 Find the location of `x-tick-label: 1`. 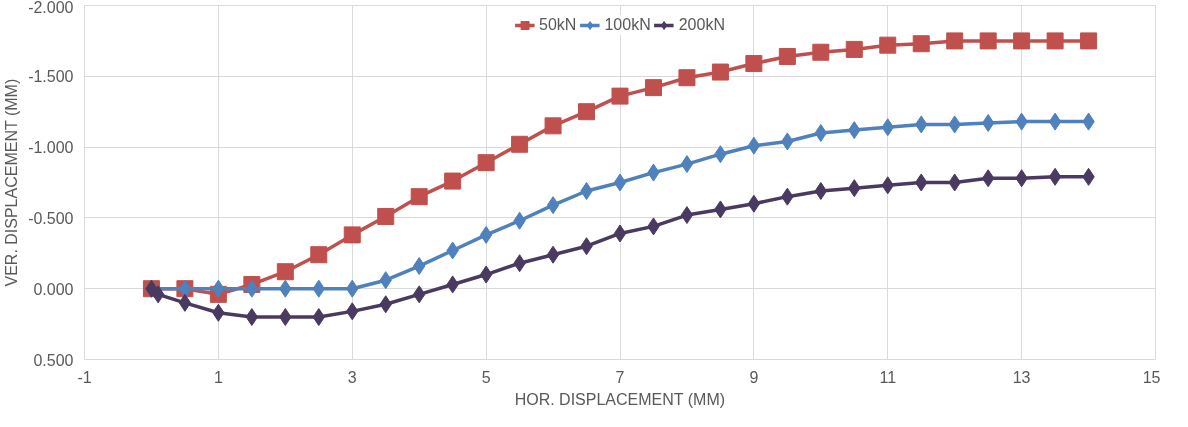

x-tick-label: 1 is located at coordinates (218, 377).